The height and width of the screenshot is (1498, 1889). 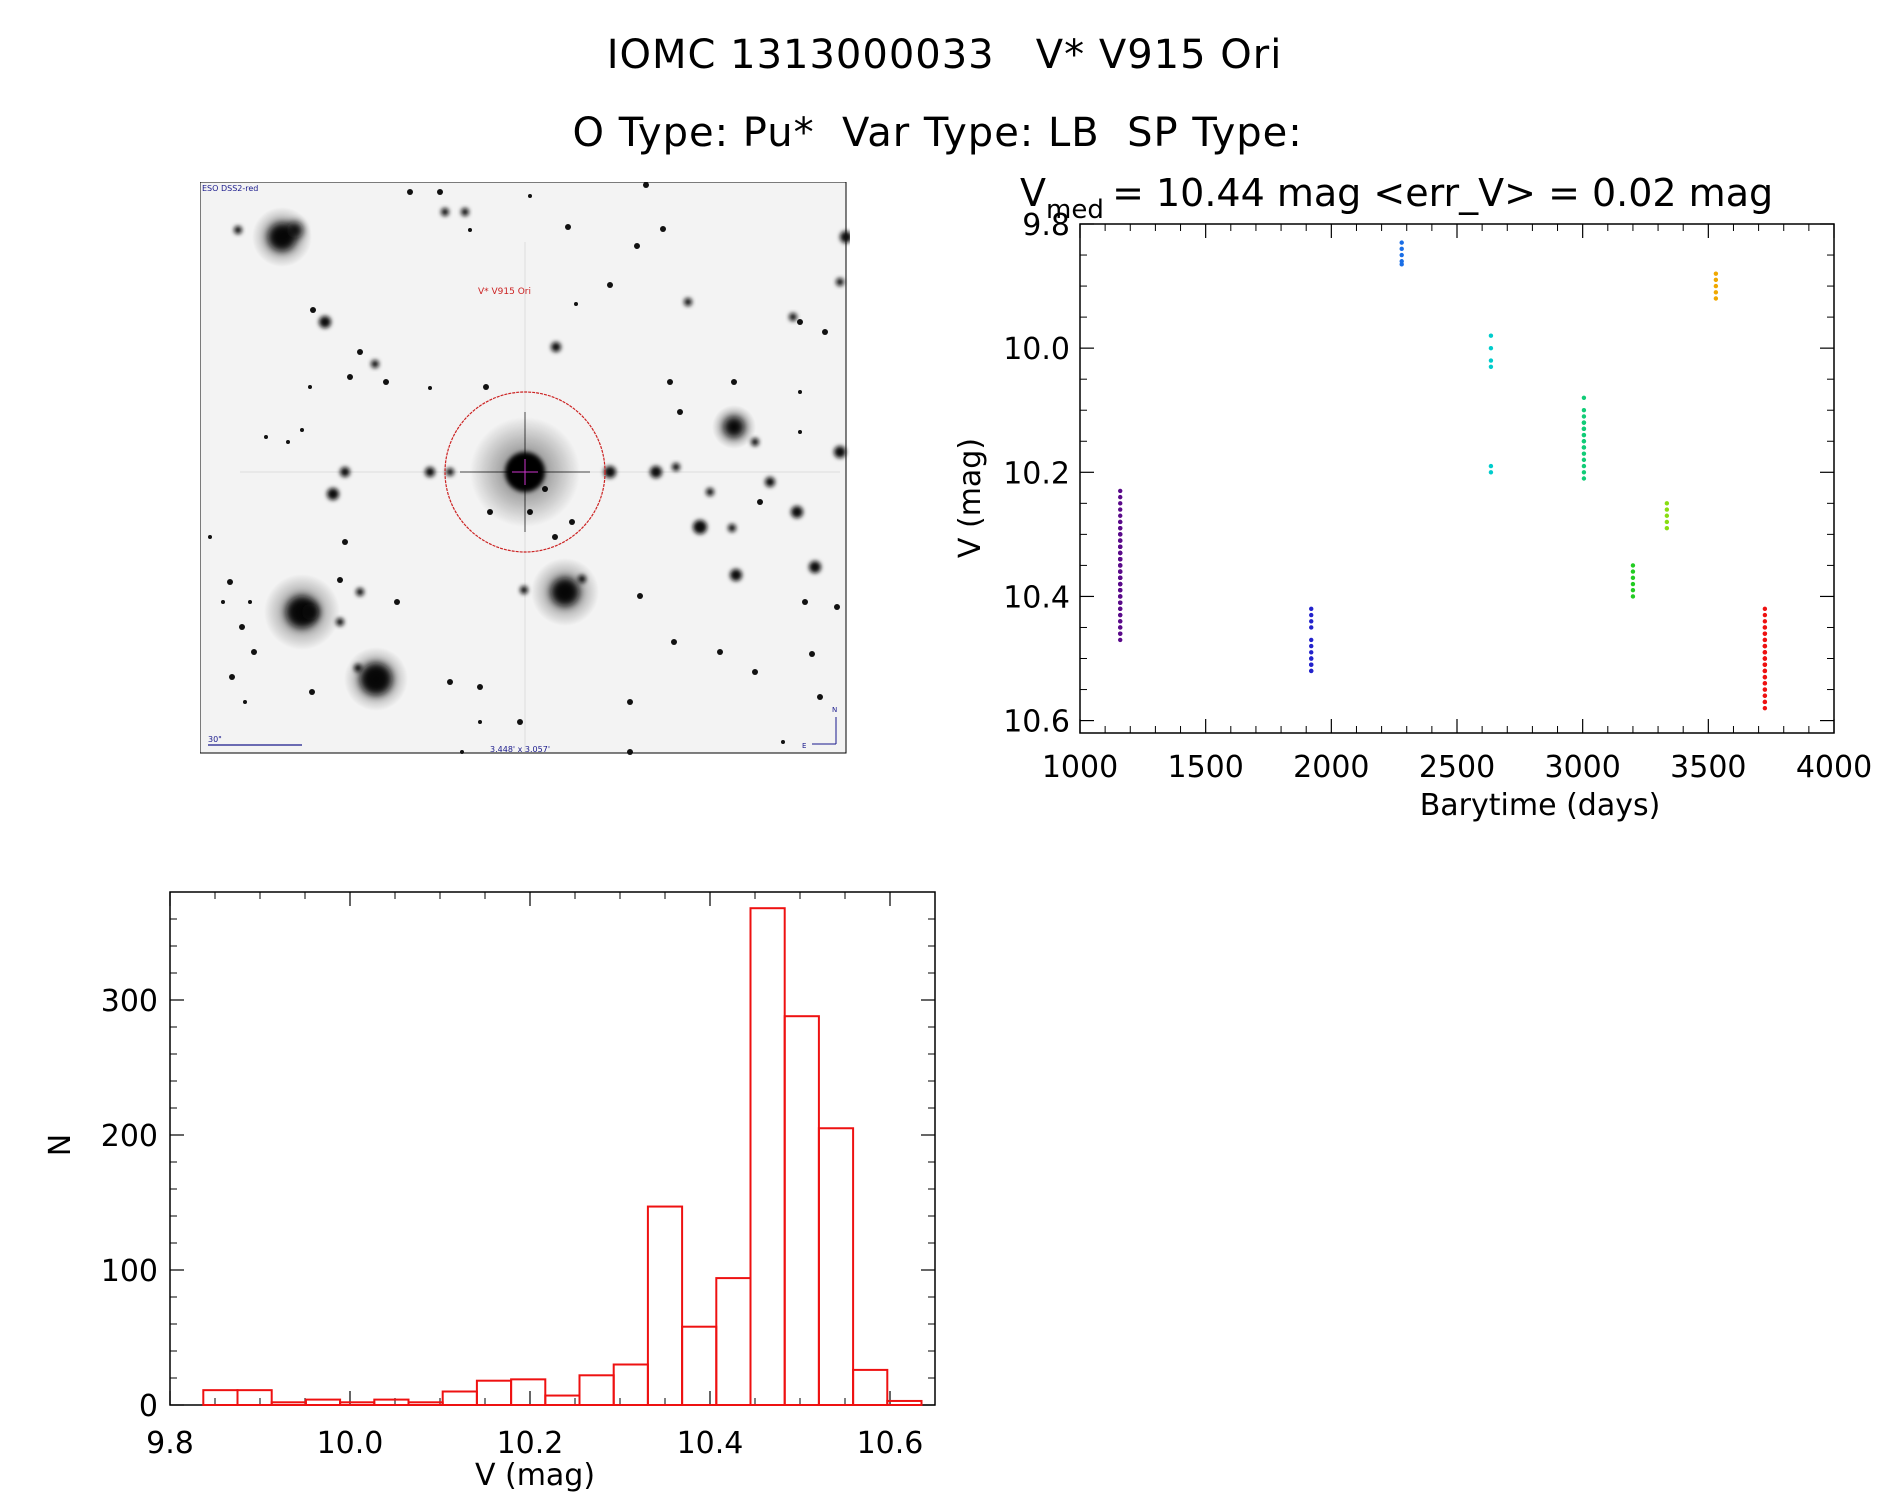 I want to click on x-tick-label: 10.2, so click(x=530, y=1443).